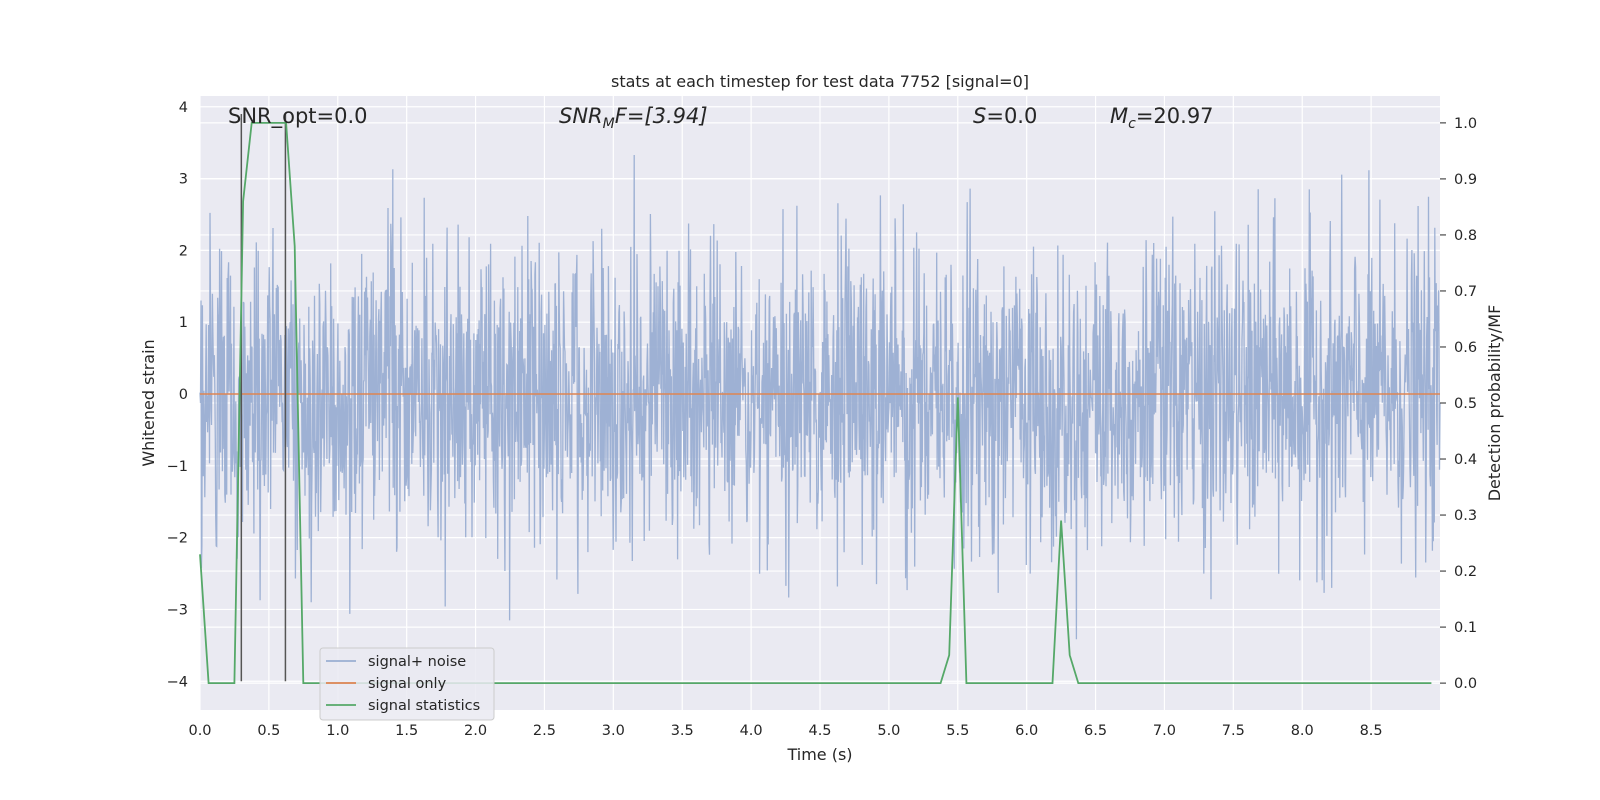 This screenshot has height=800, width=1600. I want to click on y-tick-label: −3, so click(177, 610).